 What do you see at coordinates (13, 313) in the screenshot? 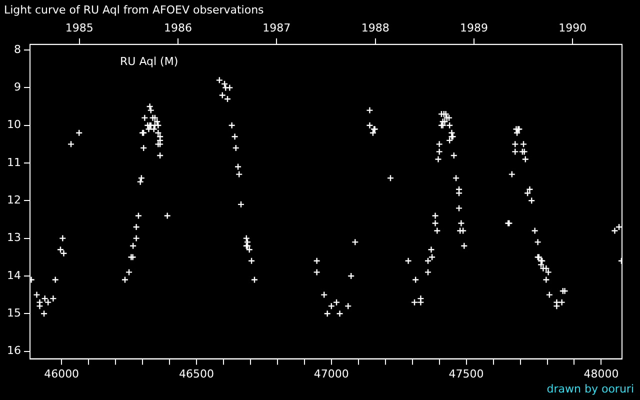
I see `y-tick-label: 15` at bounding box center [13, 313].